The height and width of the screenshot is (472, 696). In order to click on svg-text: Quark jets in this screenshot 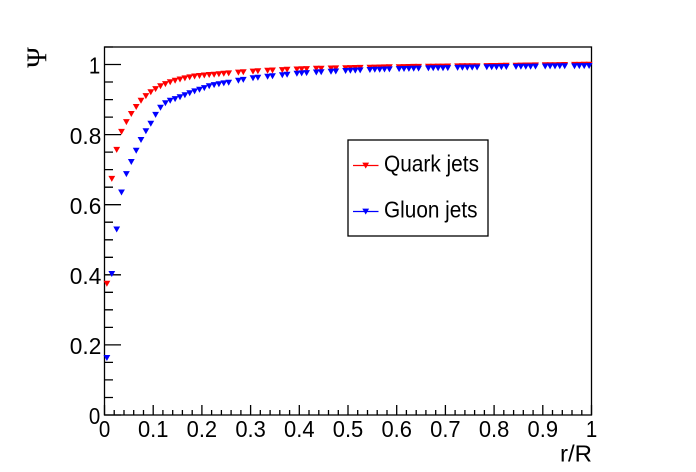, I will do `click(431, 163)`.